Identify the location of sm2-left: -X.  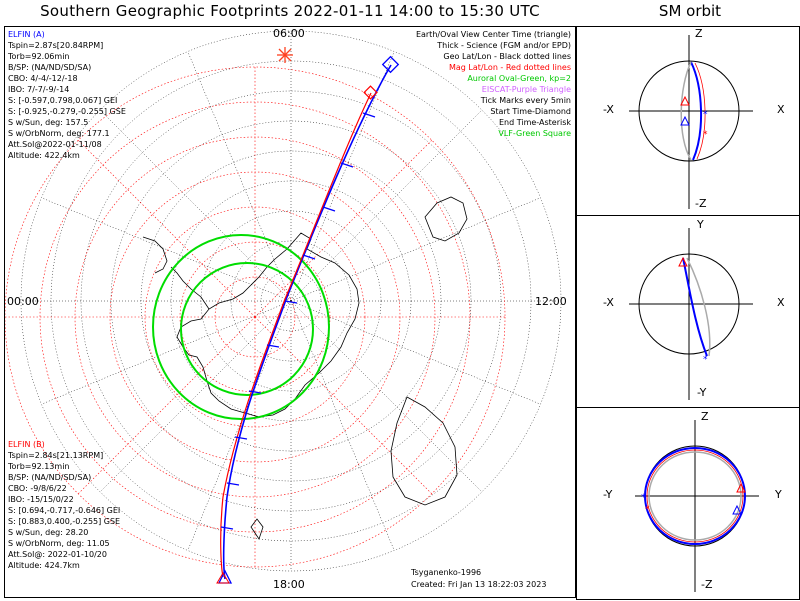
(608, 302).